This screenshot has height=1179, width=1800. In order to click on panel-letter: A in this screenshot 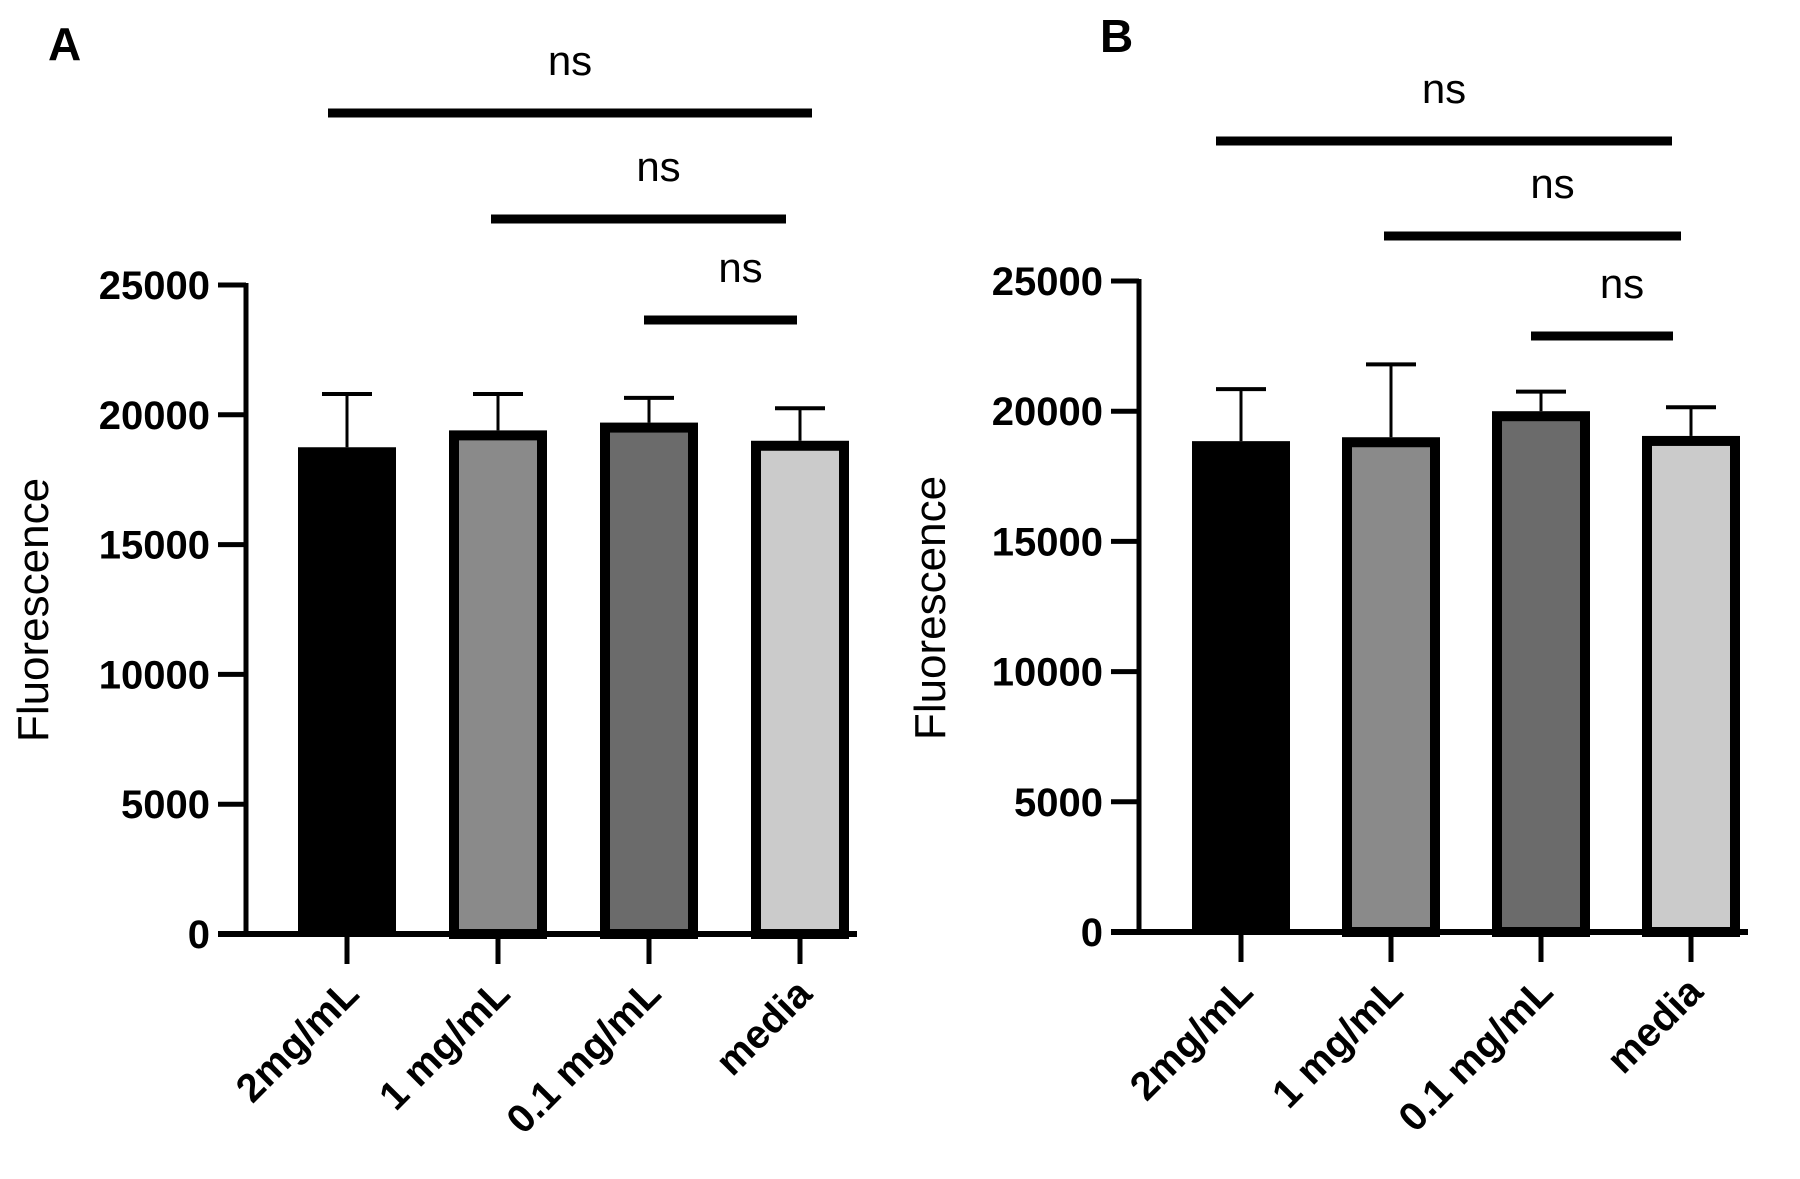, I will do `click(64, 44)`.